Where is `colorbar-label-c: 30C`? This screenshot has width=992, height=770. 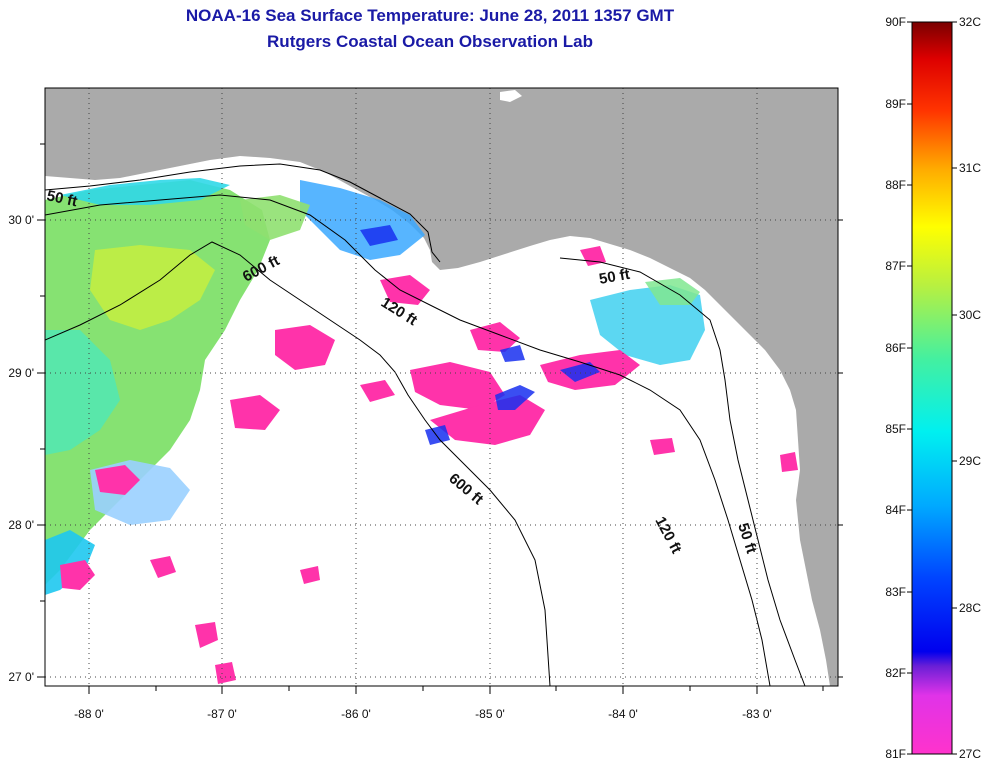
colorbar-label-c: 30C is located at coordinates (970, 315).